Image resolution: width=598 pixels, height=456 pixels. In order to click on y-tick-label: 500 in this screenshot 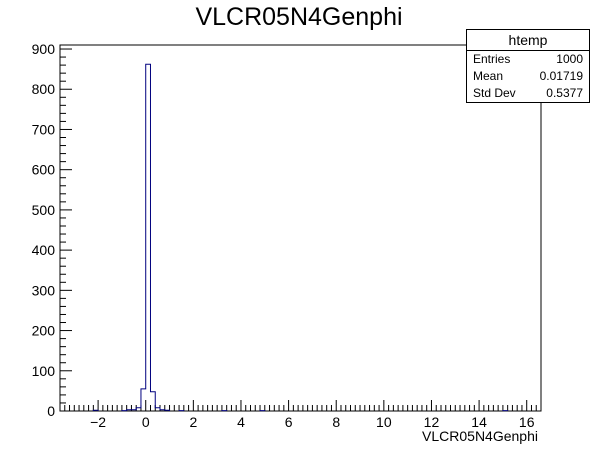, I will do `click(44, 210)`.